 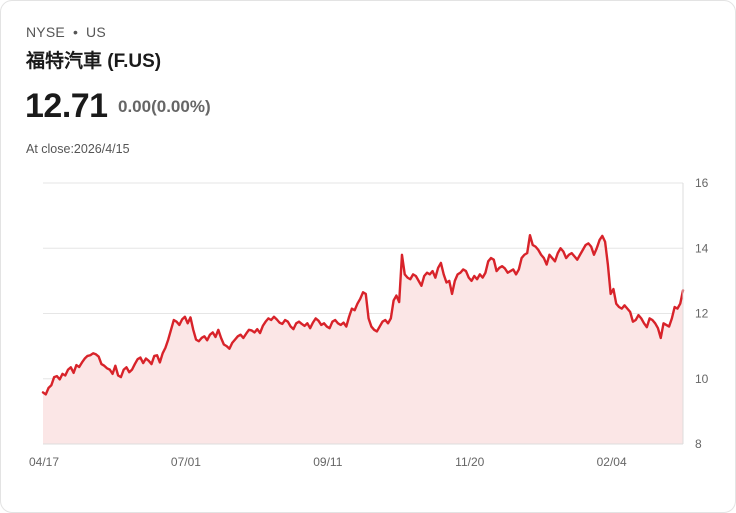 I want to click on x-axis-ticks: 04/17 07/01 09/11 11/20 02/04, so click(x=328, y=462).